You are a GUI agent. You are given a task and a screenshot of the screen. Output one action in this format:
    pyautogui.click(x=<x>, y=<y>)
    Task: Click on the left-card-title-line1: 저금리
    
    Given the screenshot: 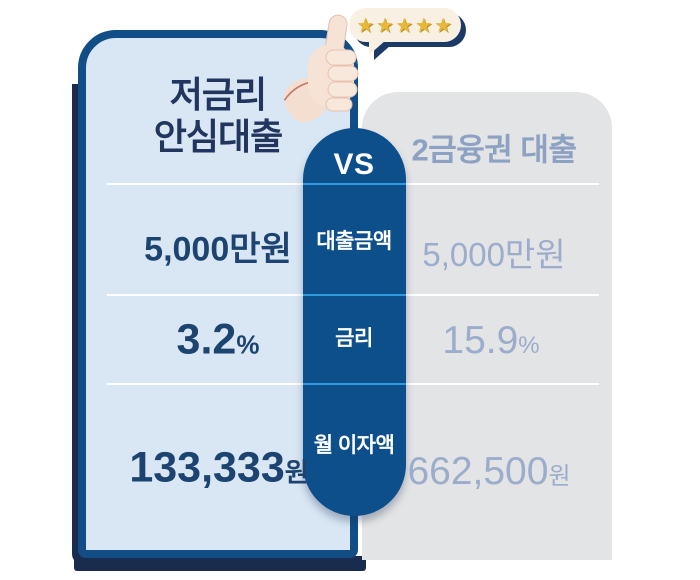 What is the action you would take?
    pyautogui.click(x=218, y=94)
    